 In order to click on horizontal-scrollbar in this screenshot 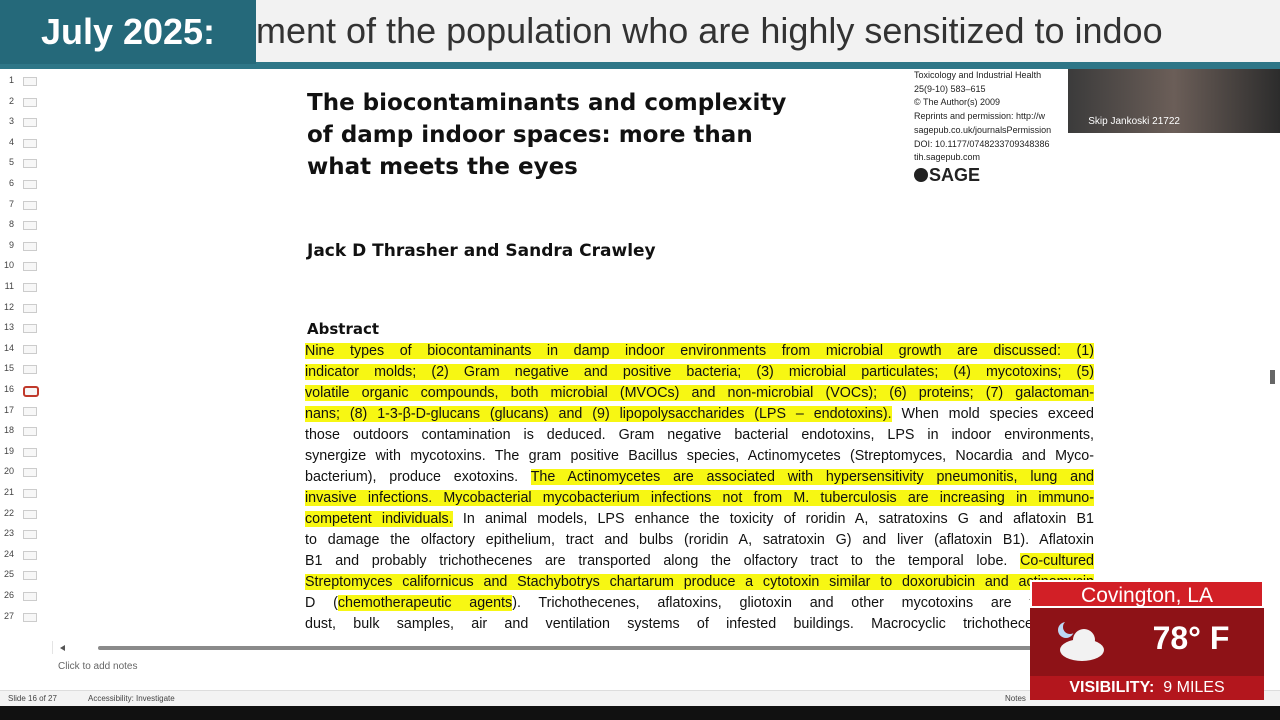, I will do `click(664, 648)`.